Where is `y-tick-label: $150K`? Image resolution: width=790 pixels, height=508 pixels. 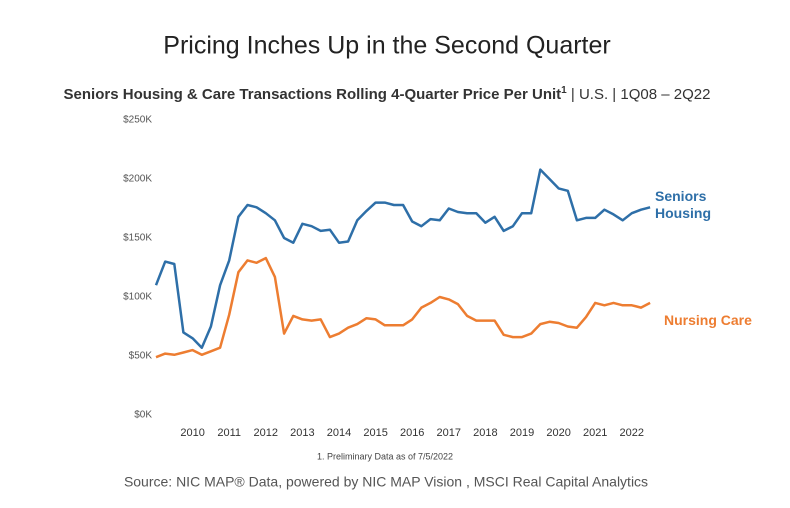 y-tick-label: $150K is located at coordinates (137, 238).